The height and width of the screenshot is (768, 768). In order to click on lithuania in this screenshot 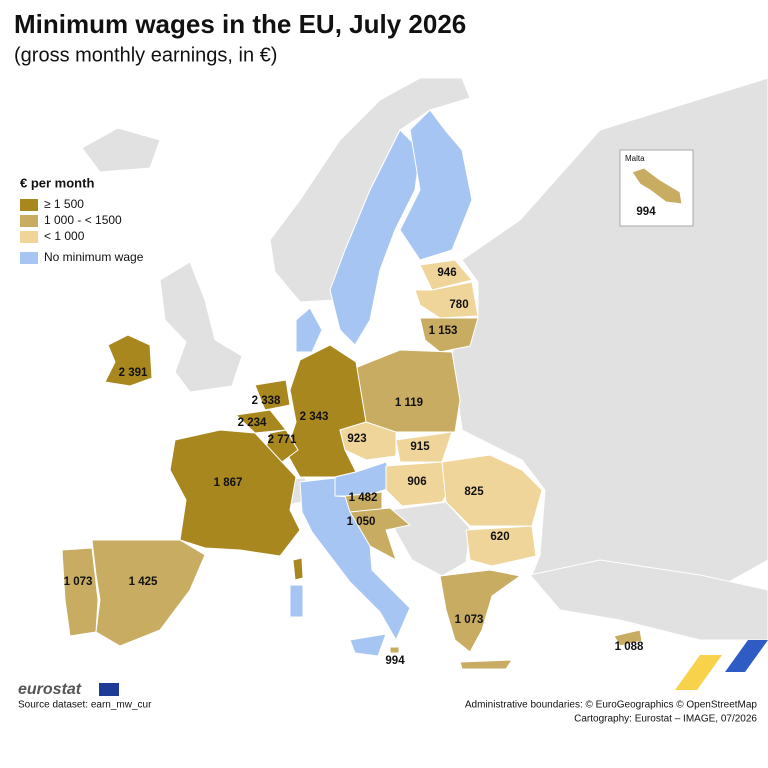, I will do `click(449, 335)`.